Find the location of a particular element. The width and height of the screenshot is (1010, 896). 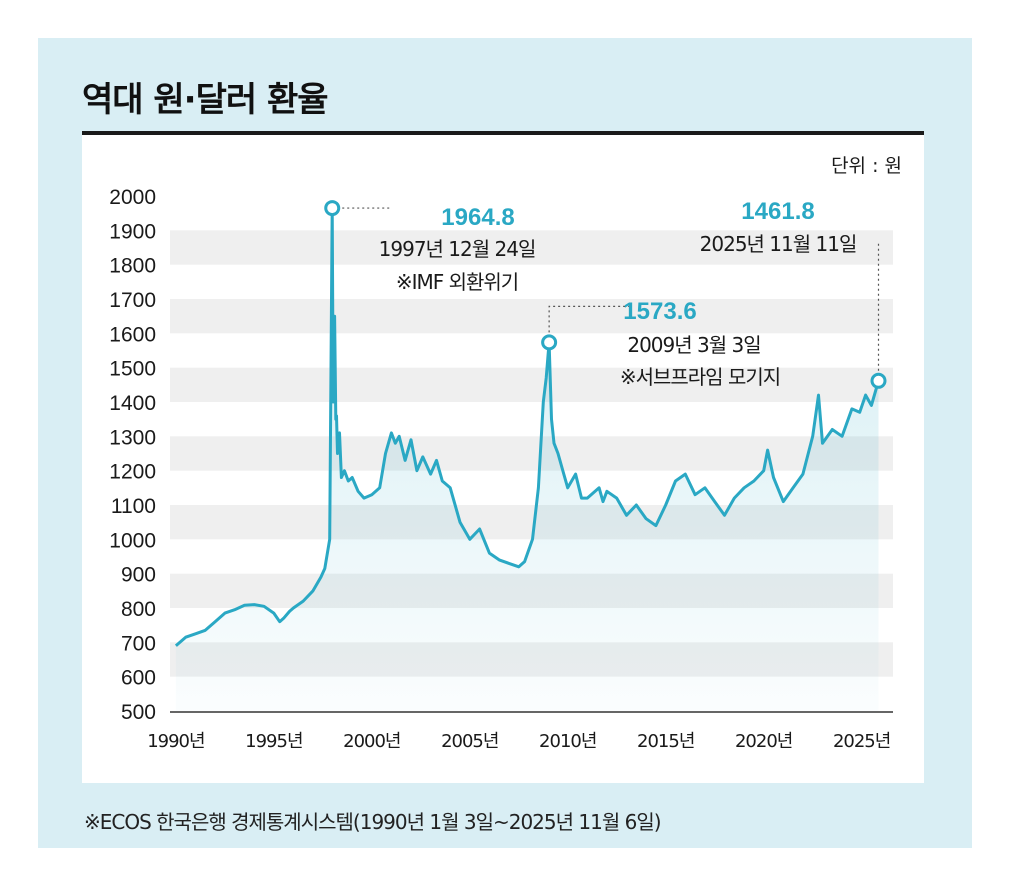

y-tick-label: 800 is located at coordinates (138, 609).